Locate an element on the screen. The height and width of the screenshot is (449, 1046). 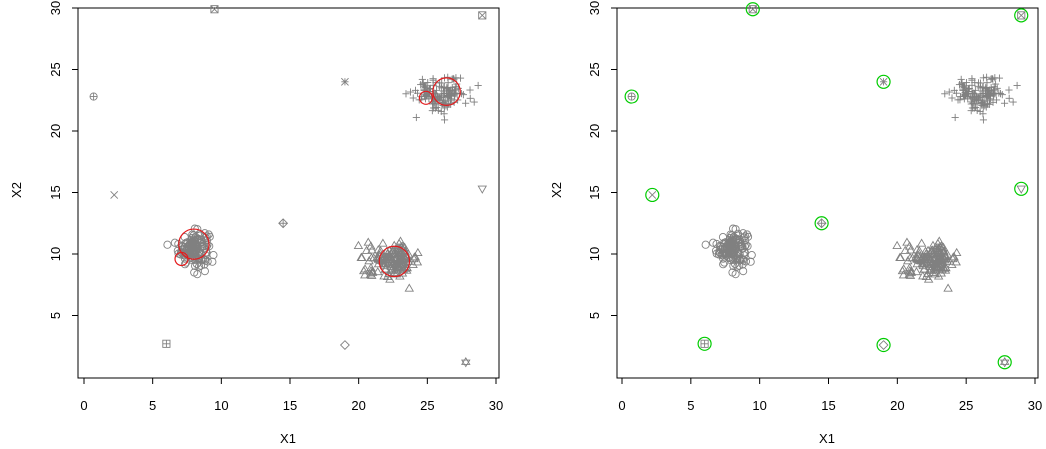
x-tick-label: 0 is located at coordinates (83, 405).